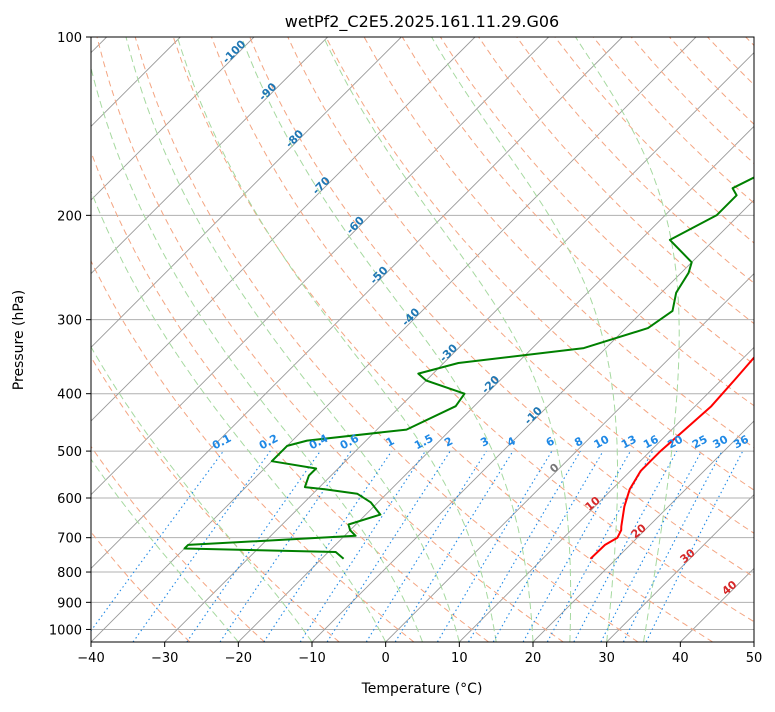 The height and width of the screenshot is (712, 775). Describe the element at coordinates (90, 658) in the screenshot. I see `x-tick-label: −40` at that location.